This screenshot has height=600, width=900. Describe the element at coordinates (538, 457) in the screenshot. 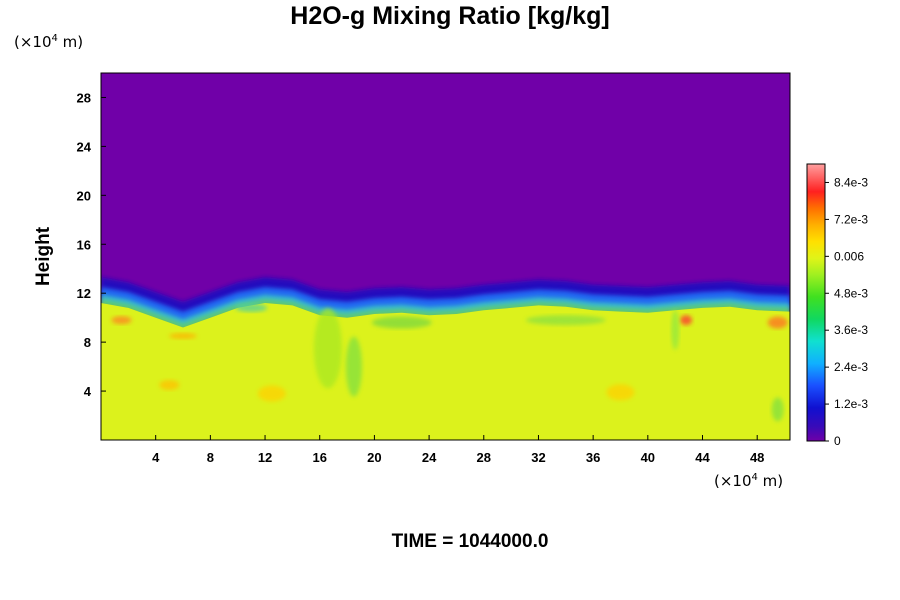

I see `x-tick-label: 32` at that location.